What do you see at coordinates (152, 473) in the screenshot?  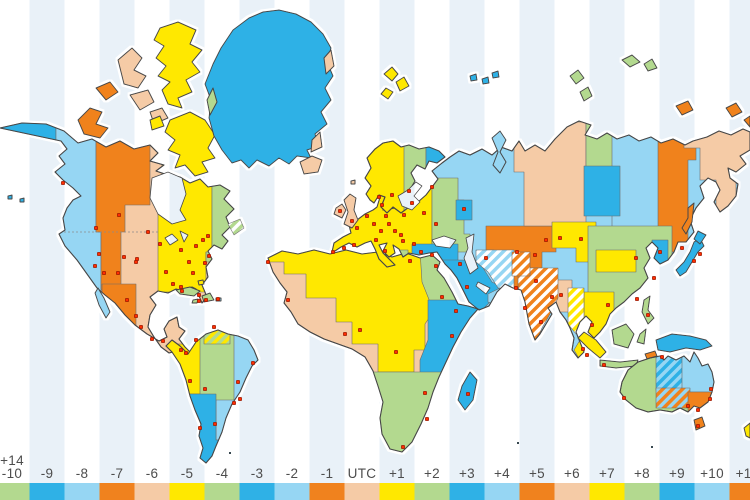 I see `legend-label--6: -6` at bounding box center [152, 473].